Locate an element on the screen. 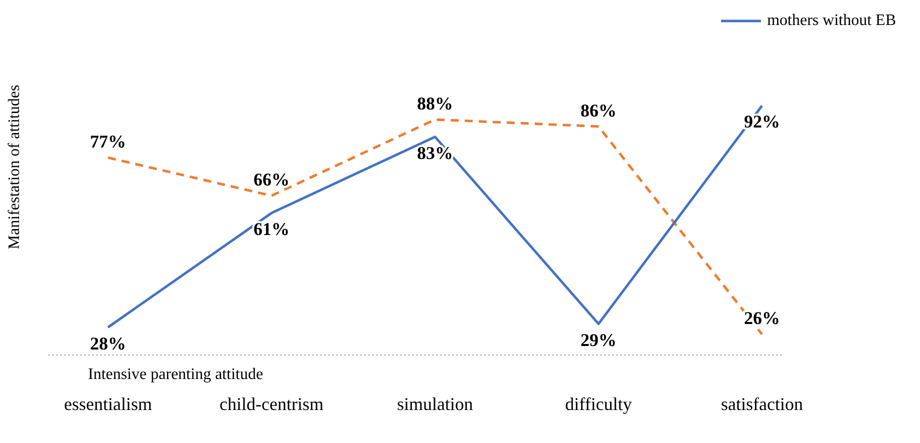 The image size is (920, 443). data-label: 61% is located at coordinates (272, 229).